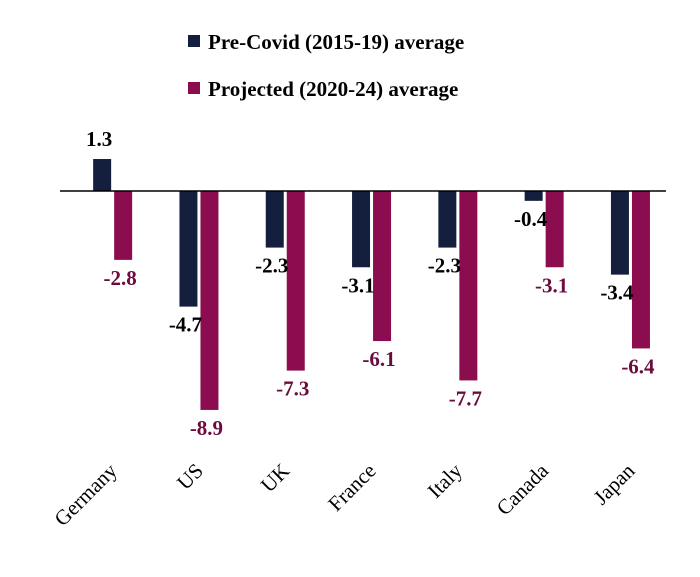  Describe the element at coordinates (382, 266) in the screenshot. I see `bar-france-projected` at that location.